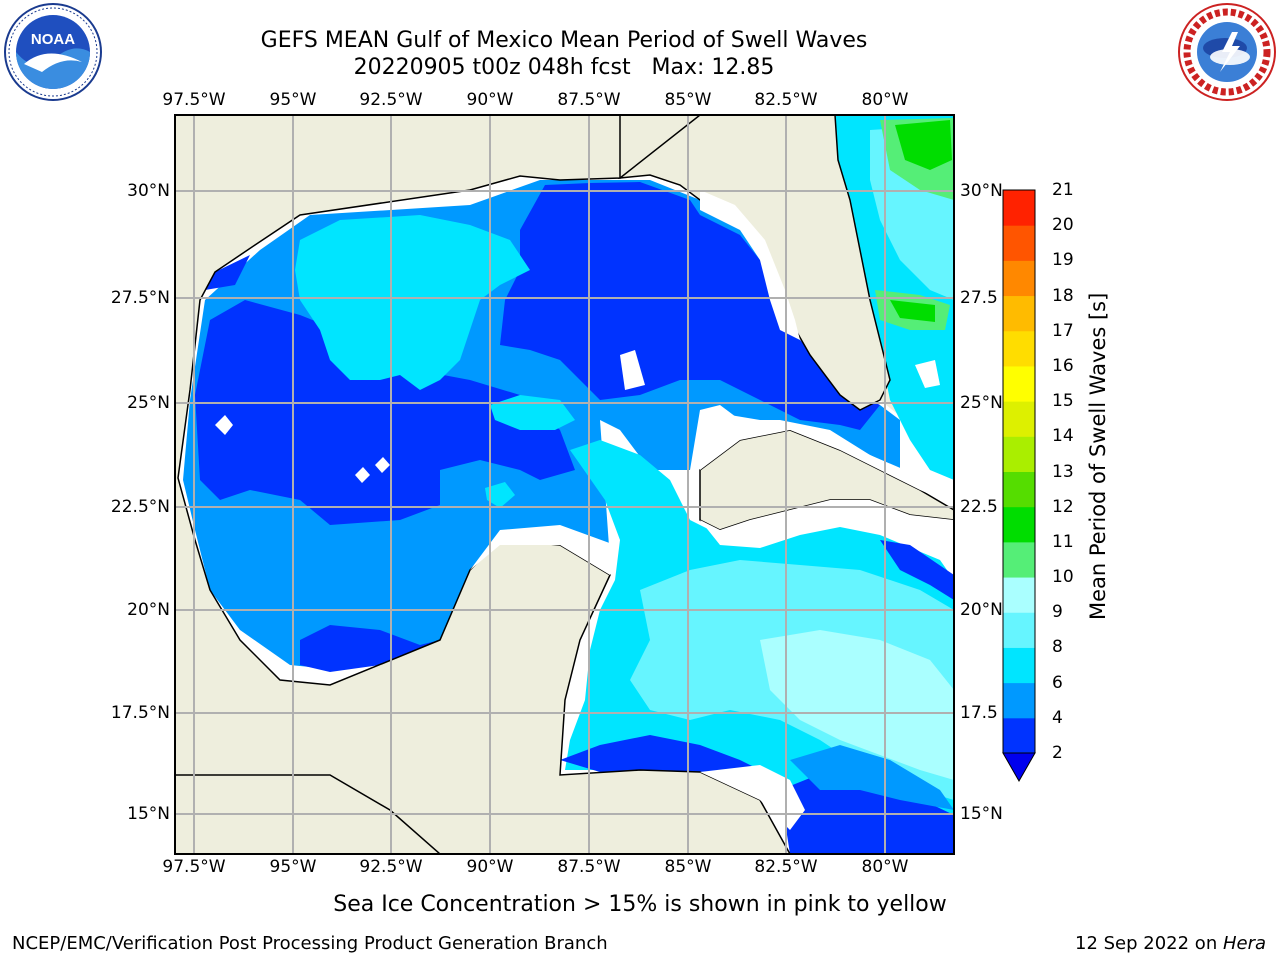 The height and width of the screenshot is (960, 1280). What do you see at coordinates (1057, 682) in the screenshot?
I see `colorbar-tick-label: 6` at bounding box center [1057, 682].